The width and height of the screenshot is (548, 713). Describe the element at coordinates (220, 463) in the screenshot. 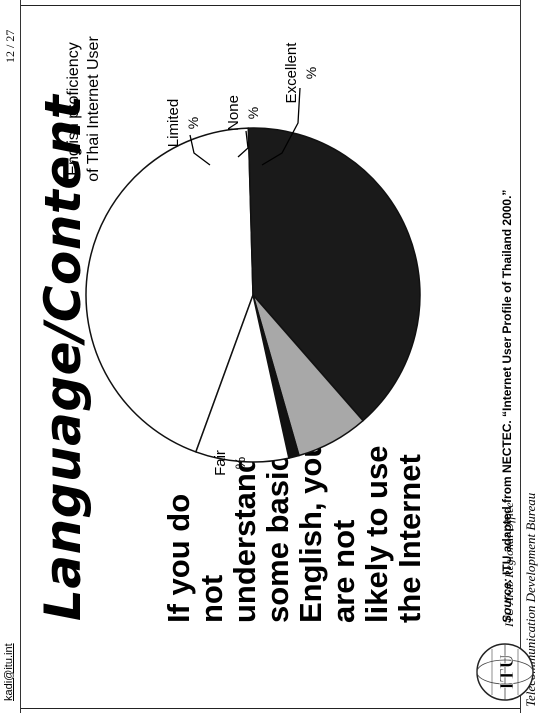

I see `slice-label-fair: Fair` at that location.